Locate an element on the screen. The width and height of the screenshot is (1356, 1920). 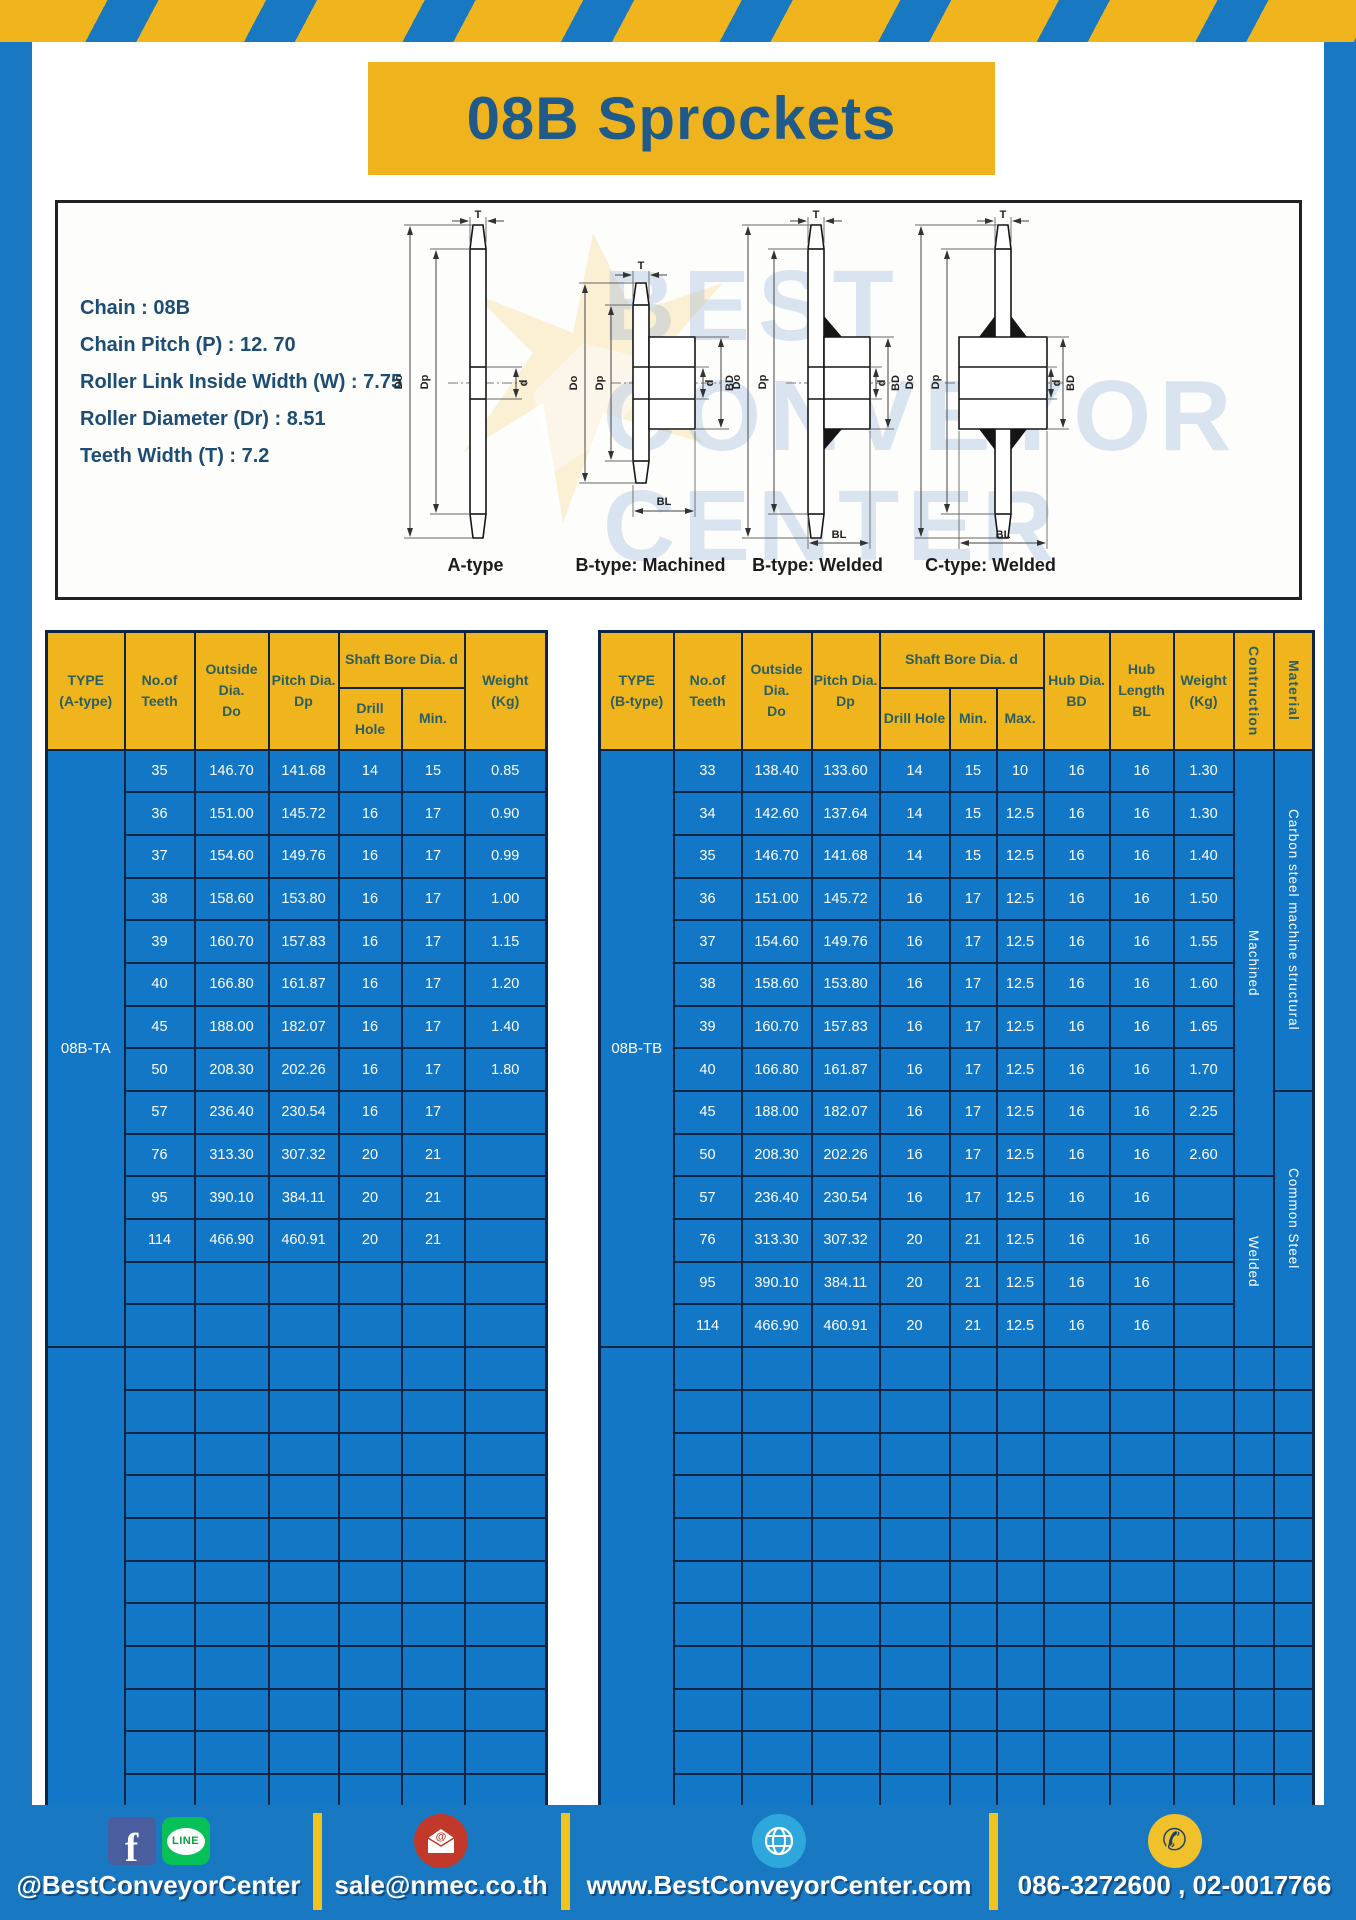
table-cell: 157.83 is located at coordinates (303, 941).